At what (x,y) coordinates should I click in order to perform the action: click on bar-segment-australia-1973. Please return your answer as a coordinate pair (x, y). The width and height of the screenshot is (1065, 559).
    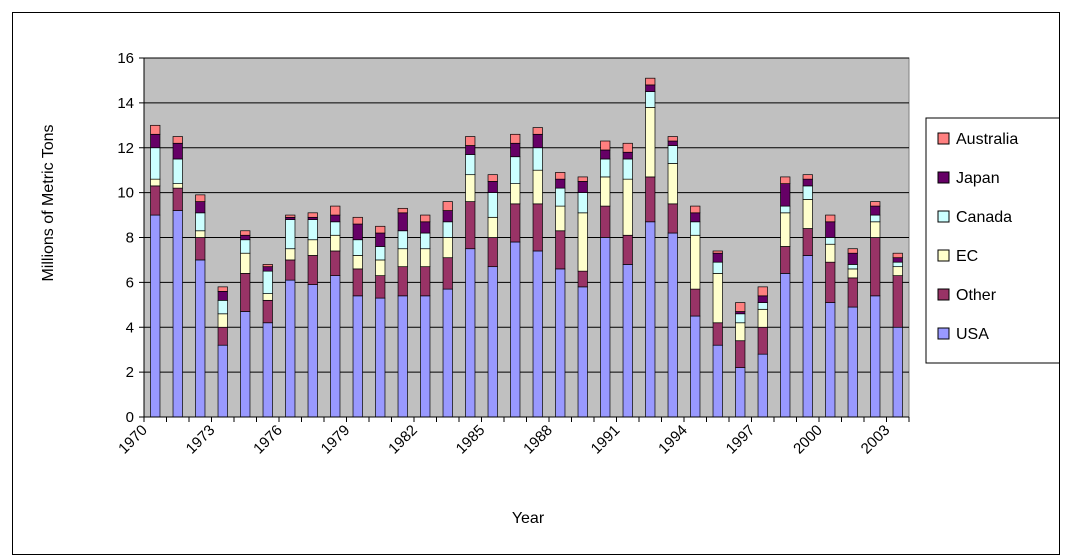
    Looking at the image, I should click on (222, 289).